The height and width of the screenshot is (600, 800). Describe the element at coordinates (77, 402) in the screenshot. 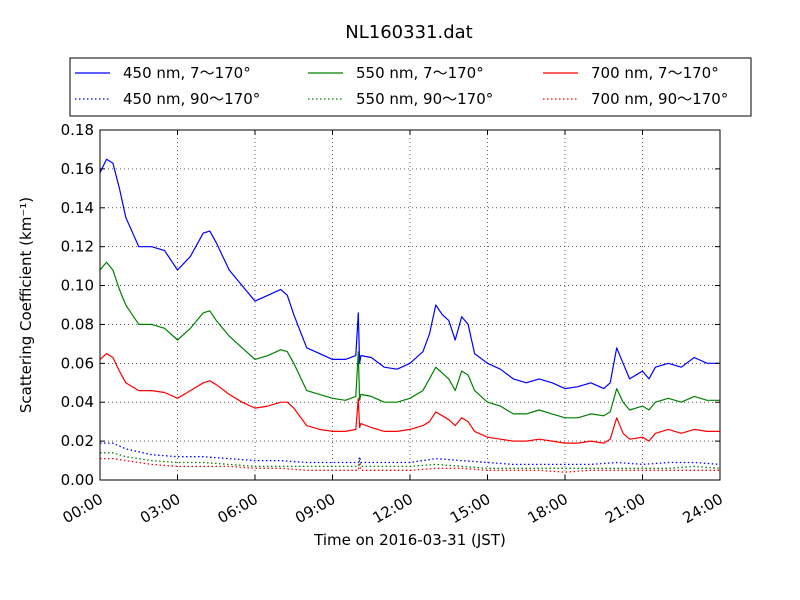

I see `y-tick-label: 0.04` at that location.